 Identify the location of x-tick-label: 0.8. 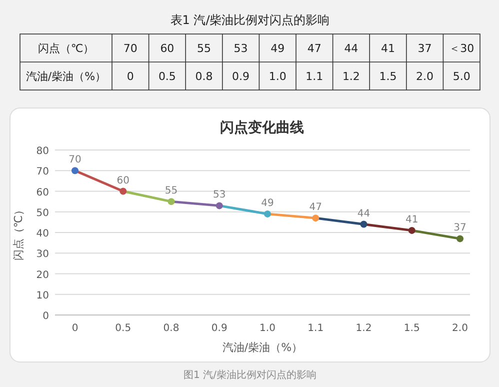
(171, 328).